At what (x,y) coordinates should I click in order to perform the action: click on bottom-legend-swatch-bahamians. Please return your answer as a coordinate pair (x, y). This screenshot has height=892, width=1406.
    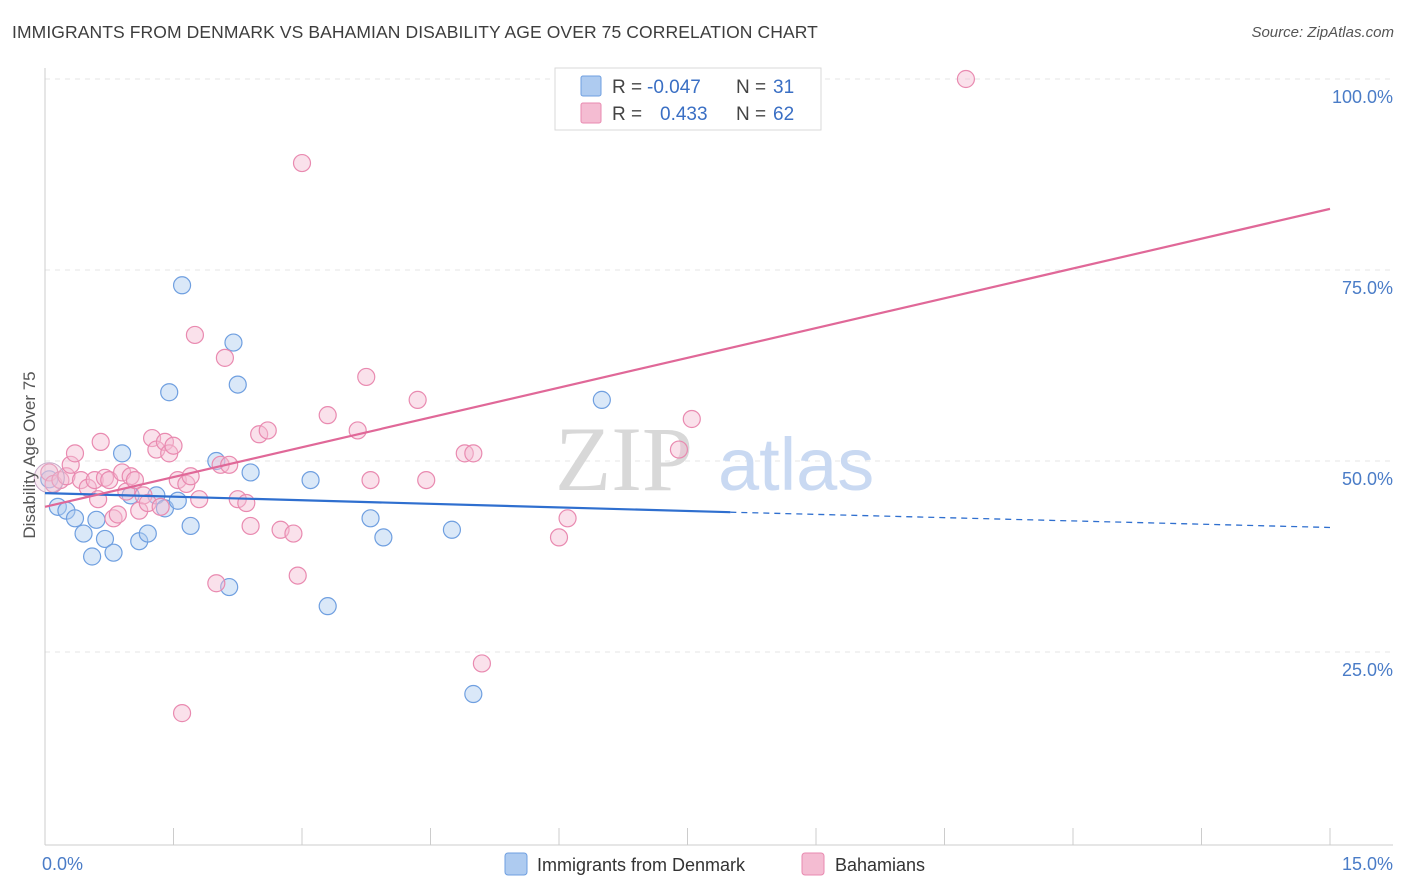
    Looking at the image, I should click on (813, 864).